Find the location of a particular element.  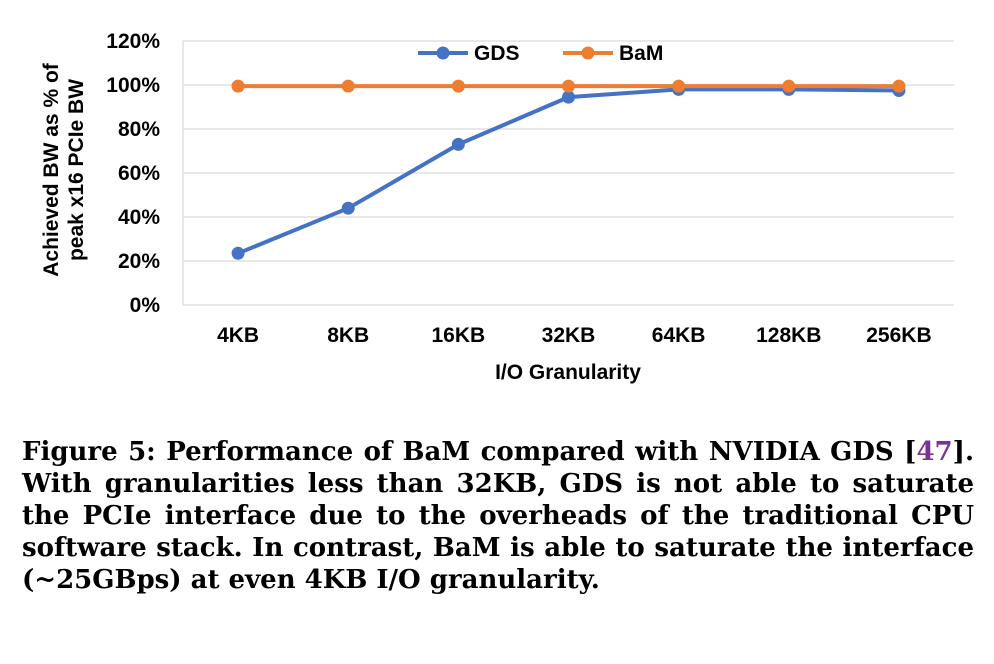

x-tick-label: 256KB is located at coordinates (898, 335).